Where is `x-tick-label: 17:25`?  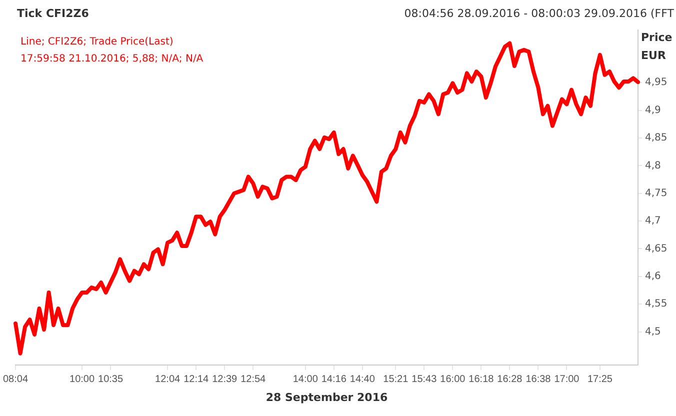 x-tick-label: 17:25 is located at coordinates (600, 379).